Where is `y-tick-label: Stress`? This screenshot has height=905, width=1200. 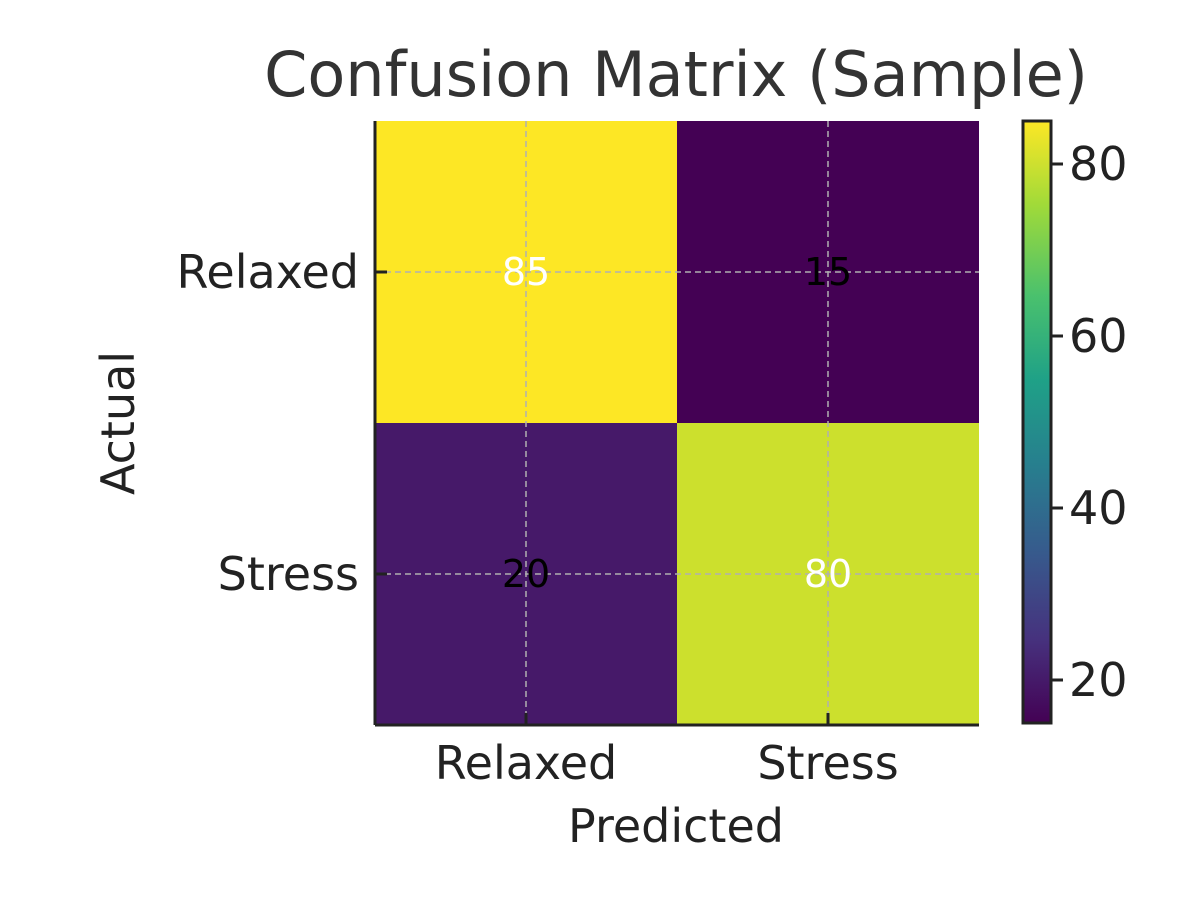
y-tick-label: Stress is located at coordinates (288, 574).